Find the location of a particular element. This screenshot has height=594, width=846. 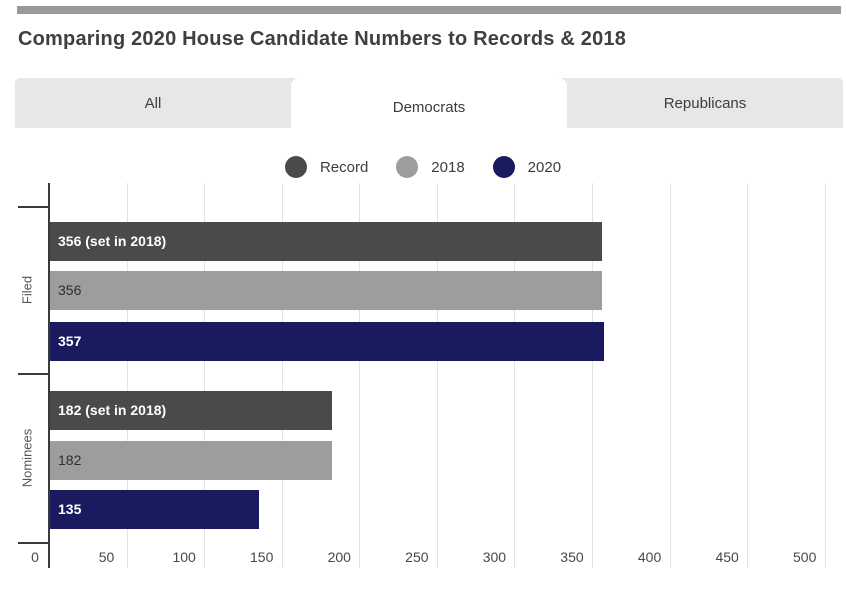

legend-item-2020: 2020 is located at coordinates (527, 167).